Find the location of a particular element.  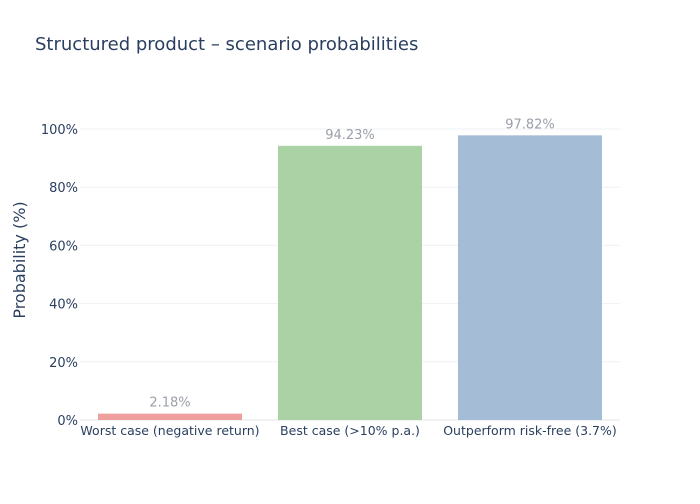

data-label: 2.18% is located at coordinates (169, 403).